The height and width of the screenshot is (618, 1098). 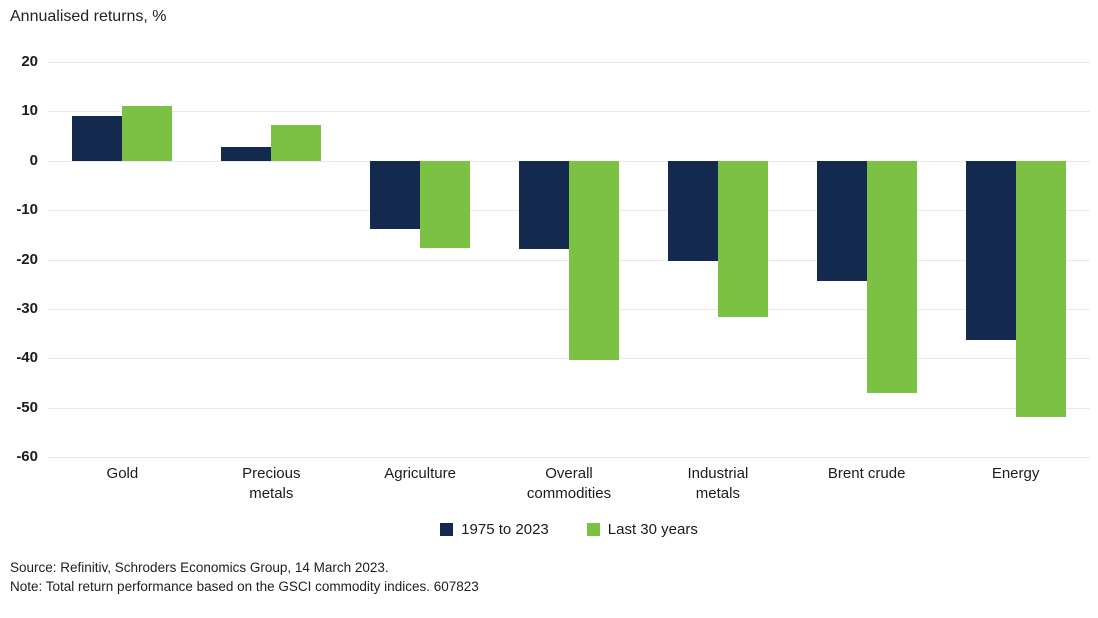 I want to click on chart-title: Annualised returns, %, so click(x=88, y=16).